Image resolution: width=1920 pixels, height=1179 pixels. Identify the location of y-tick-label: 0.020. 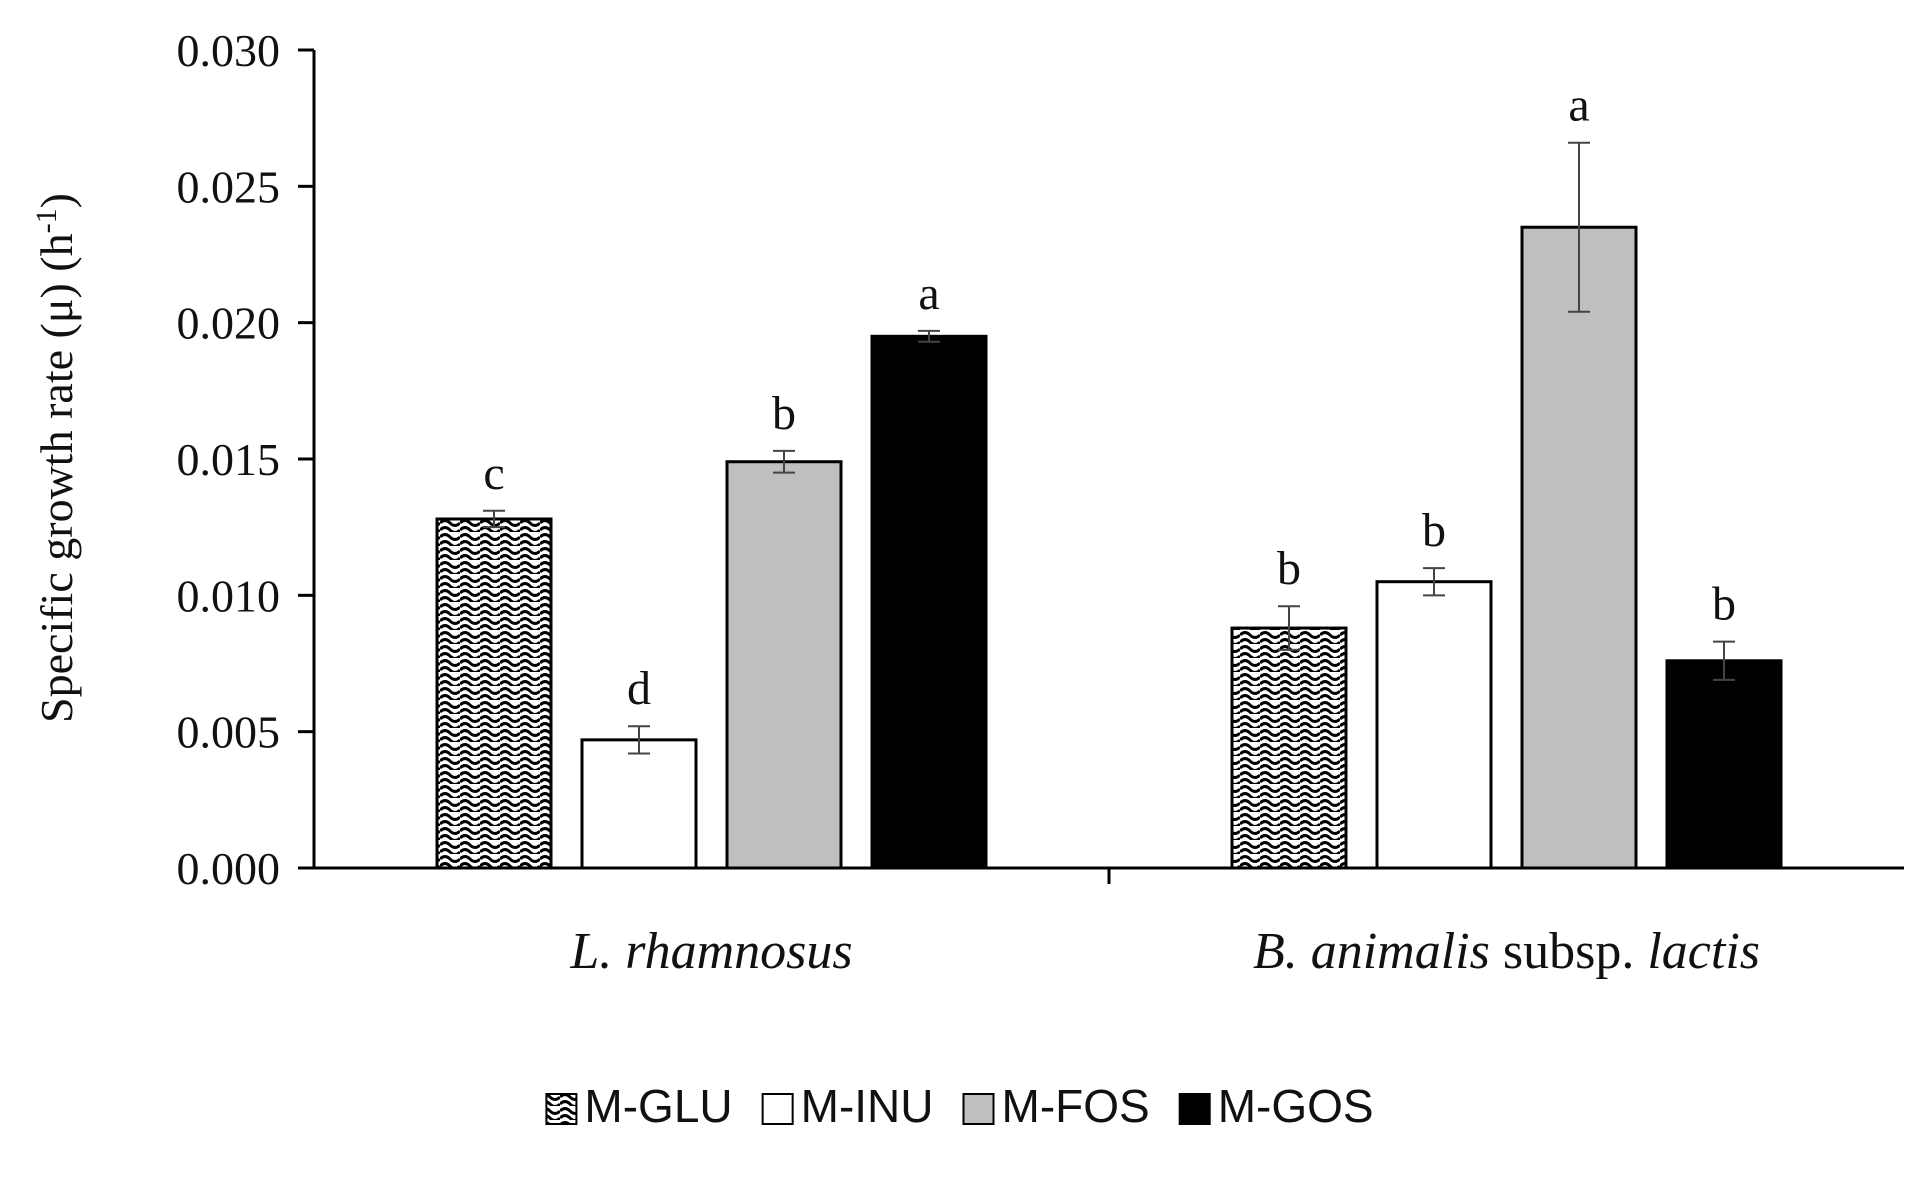
(229, 323).